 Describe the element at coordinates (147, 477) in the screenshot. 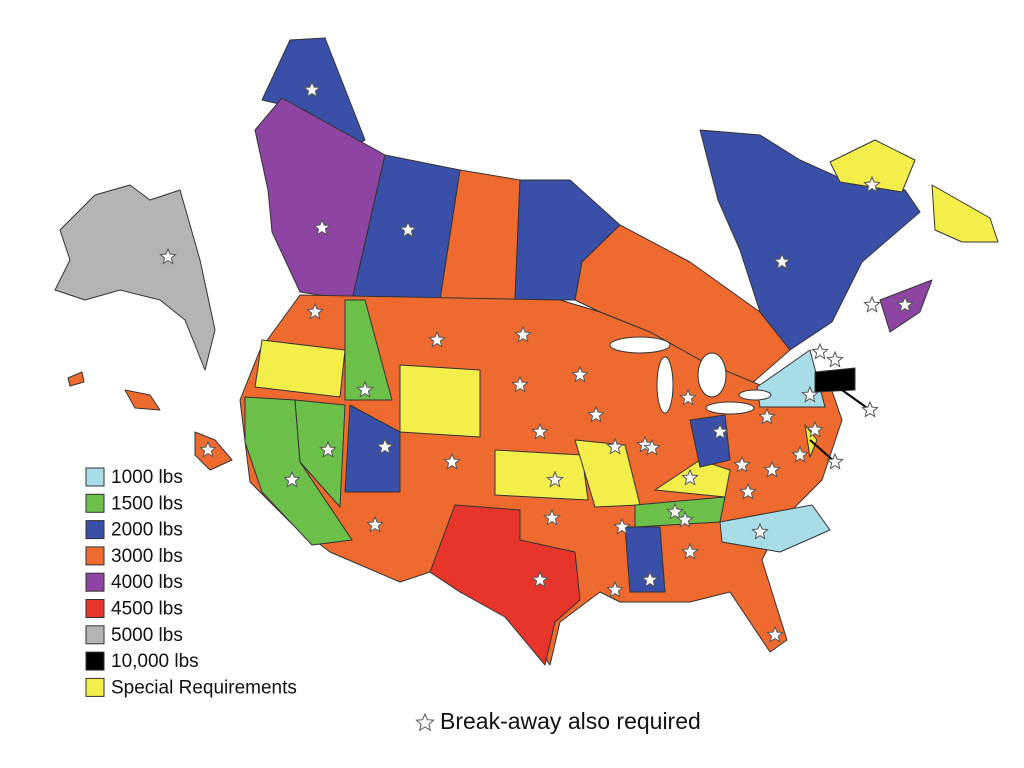

I see `legend-label: 1000 lbs` at that location.